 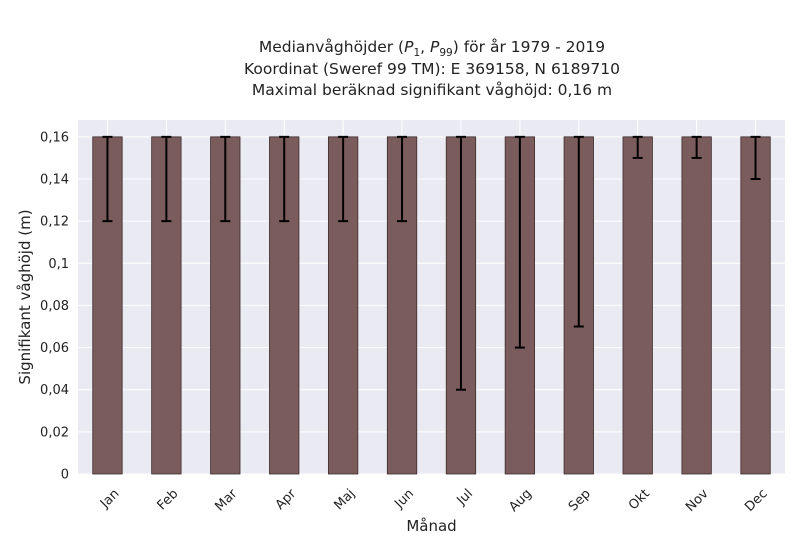 What do you see at coordinates (519, 242) in the screenshot?
I see `error-bar-aug` at bounding box center [519, 242].